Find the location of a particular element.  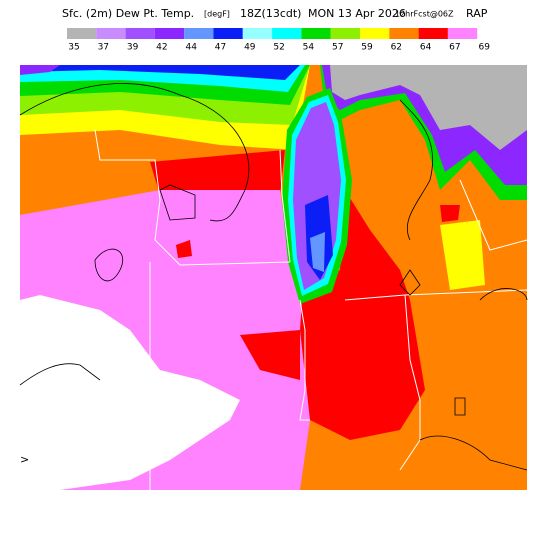

valid-time: 18Z(13cdt) is located at coordinates (270, 13).